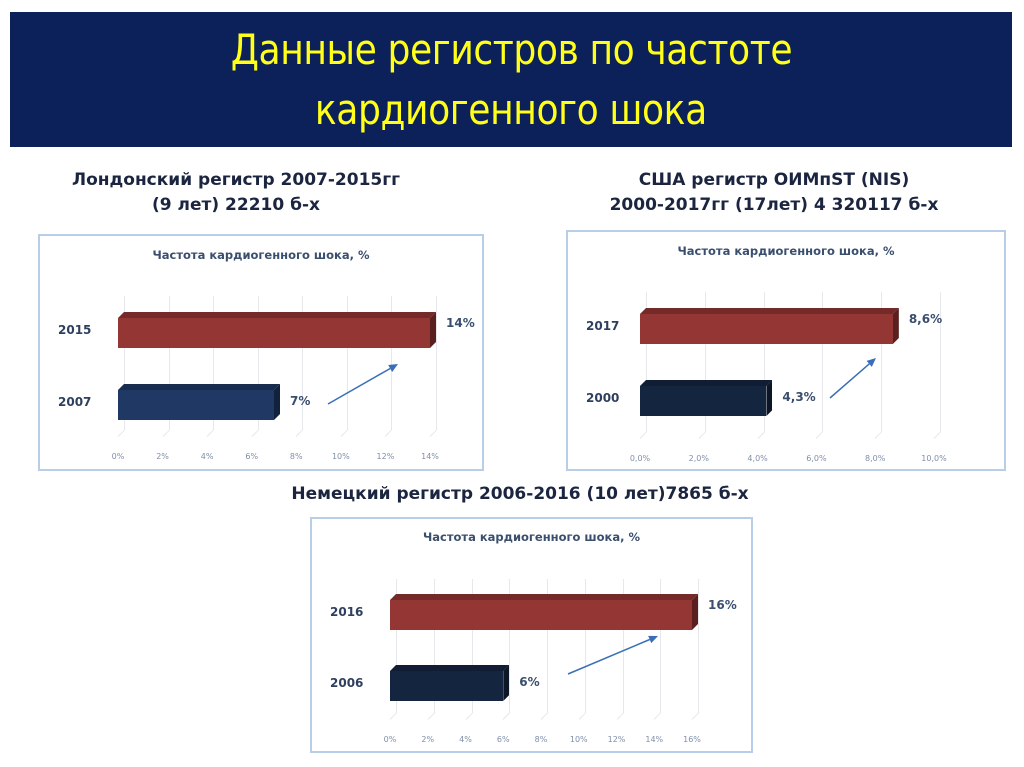 The width and height of the screenshot is (1024, 767). I want to click on category-label: 2015, so click(75, 330).